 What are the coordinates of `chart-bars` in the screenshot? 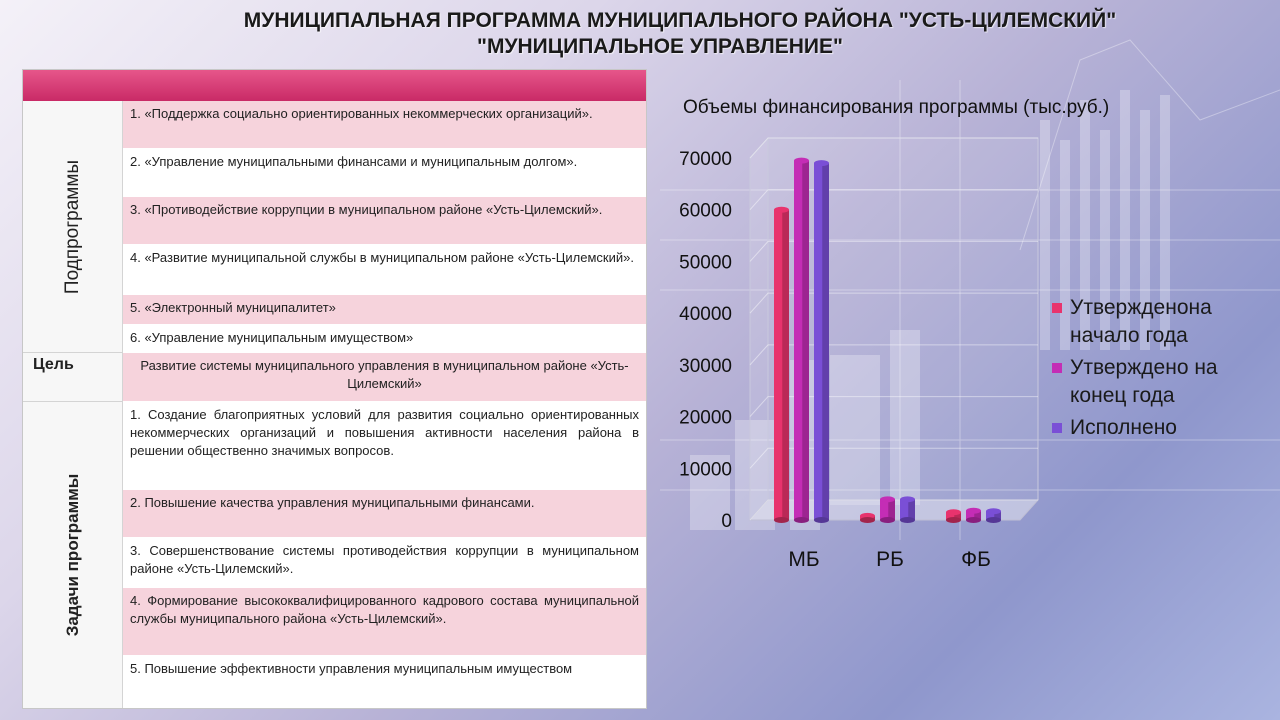 It's located at (887, 340).